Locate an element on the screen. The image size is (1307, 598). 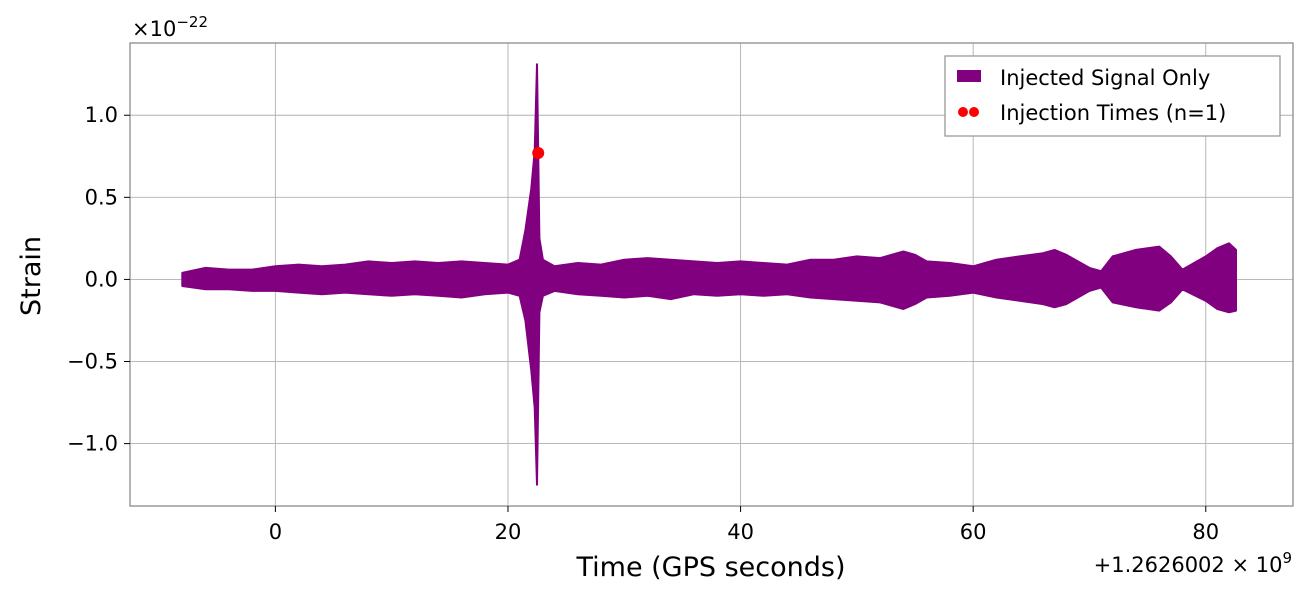
y-tick-label: 0.5 is located at coordinates (101, 197).